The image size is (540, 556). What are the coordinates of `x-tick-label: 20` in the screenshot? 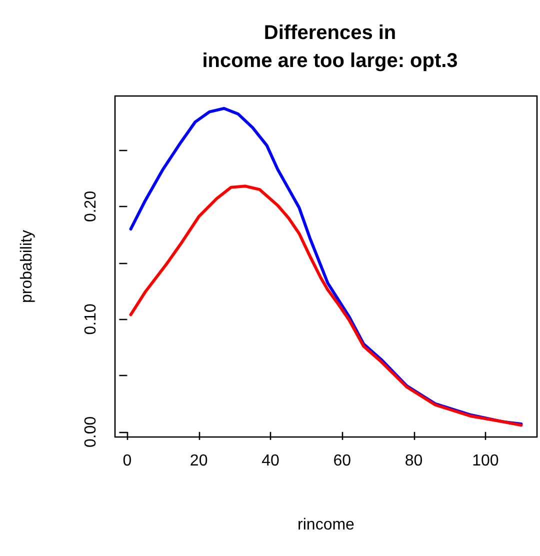 It's located at (199, 461).